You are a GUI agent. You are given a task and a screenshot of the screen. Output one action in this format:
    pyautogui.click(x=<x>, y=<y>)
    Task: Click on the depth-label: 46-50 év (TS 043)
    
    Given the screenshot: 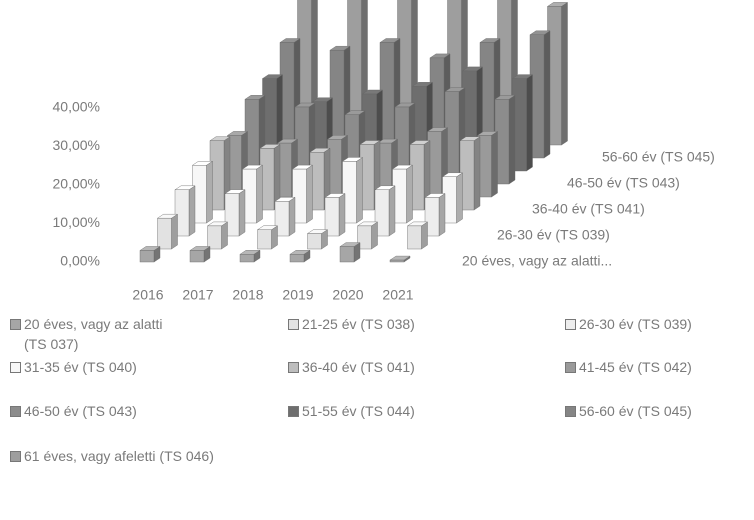 What is the action you would take?
    pyautogui.click(x=623, y=183)
    